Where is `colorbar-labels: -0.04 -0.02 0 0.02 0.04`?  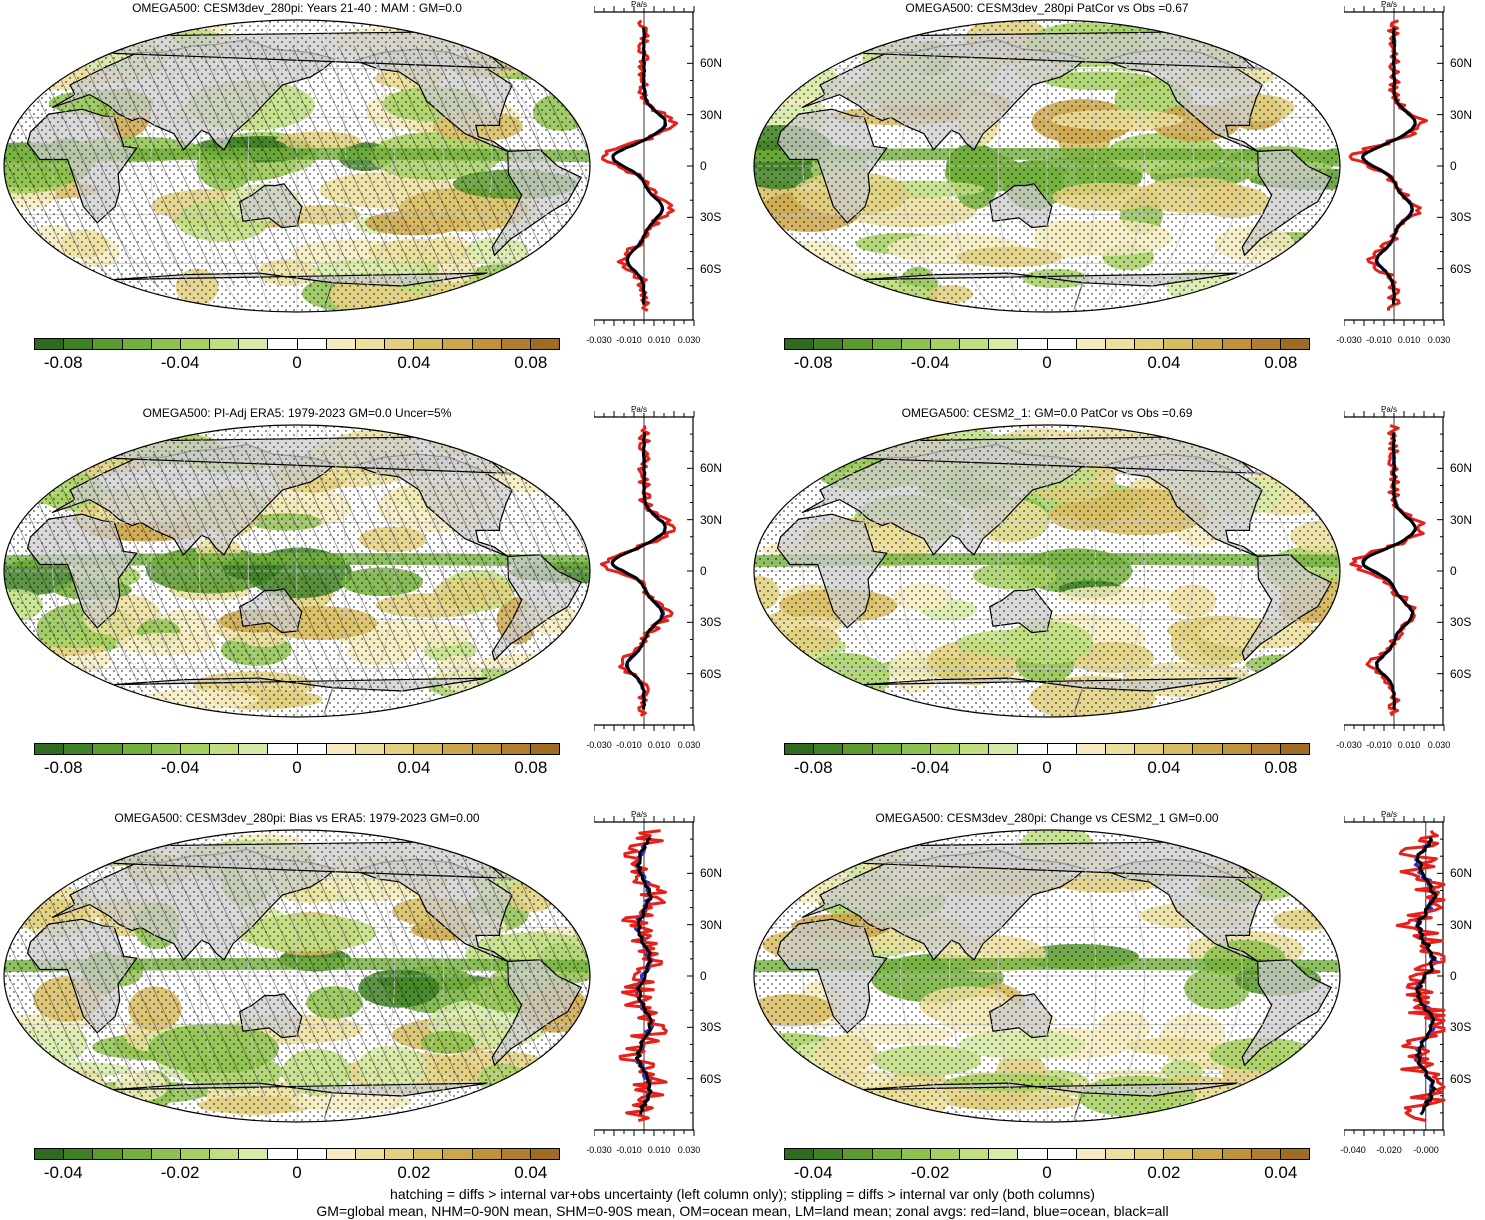
colorbar-labels: -0.04 -0.02 0 0.02 0.04 is located at coordinates (1047, 1173).